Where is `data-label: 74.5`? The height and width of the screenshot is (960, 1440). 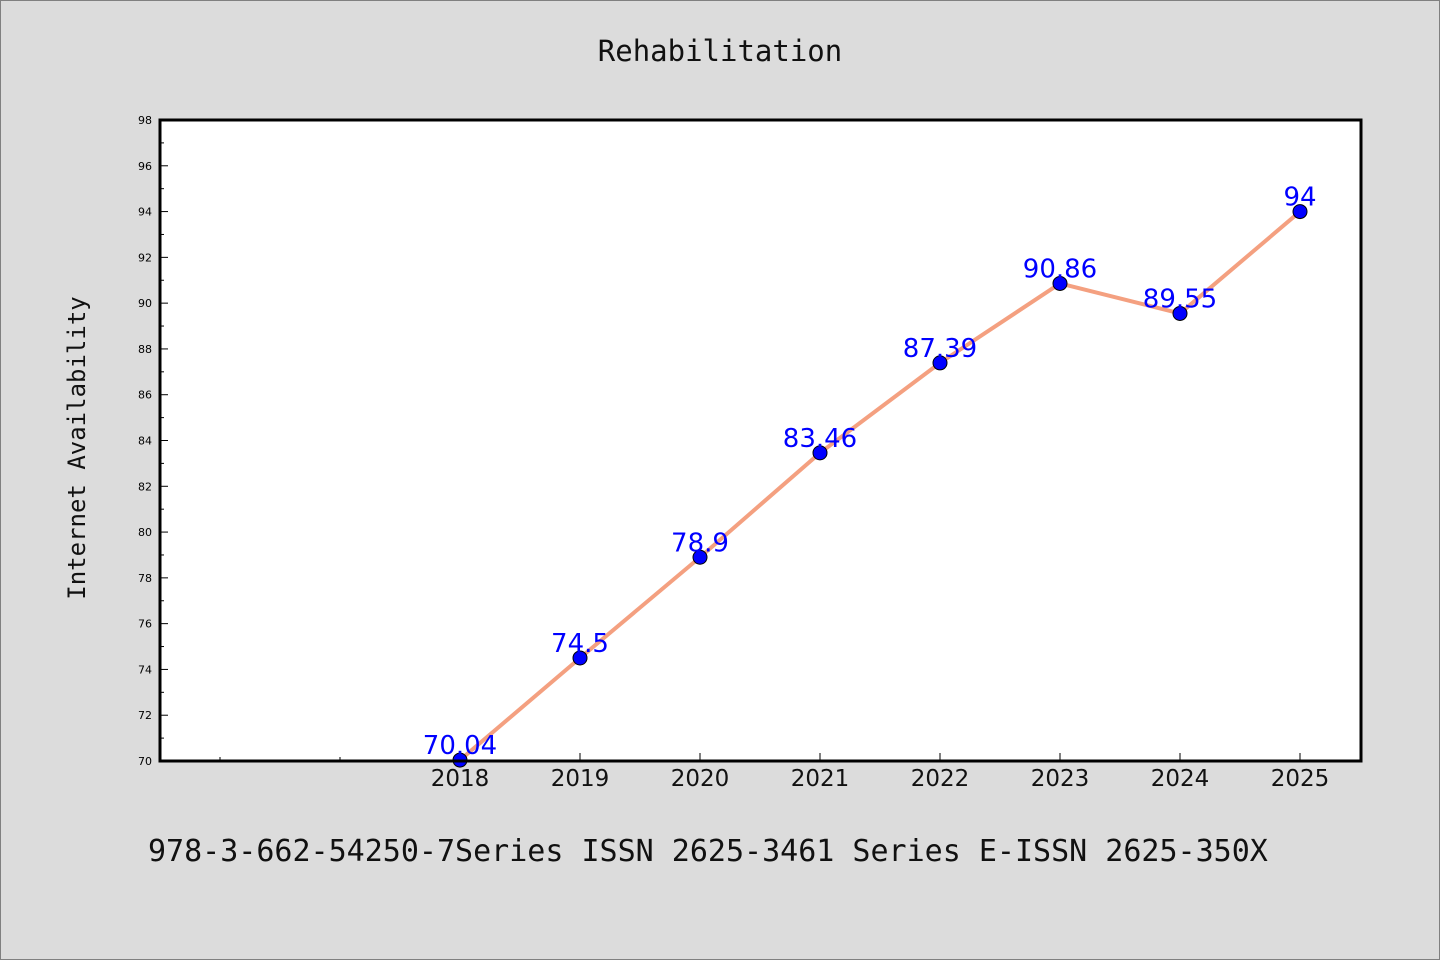
data-label: 74.5 is located at coordinates (580, 644).